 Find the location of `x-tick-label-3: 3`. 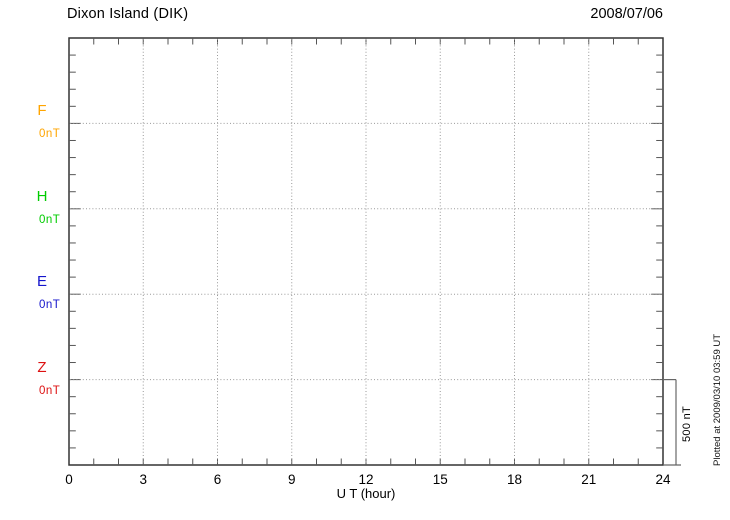

x-tick-label-3: 3 is located at coordinates (143, 479).